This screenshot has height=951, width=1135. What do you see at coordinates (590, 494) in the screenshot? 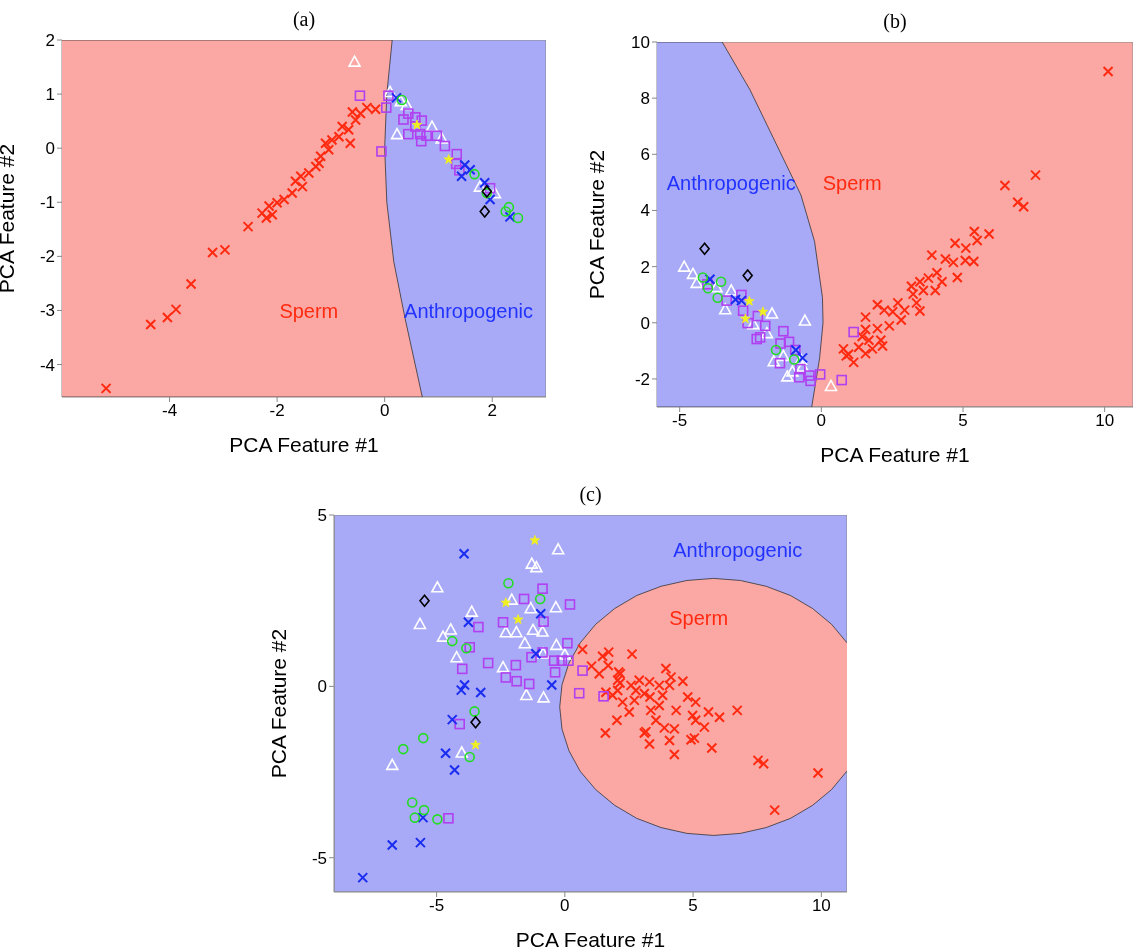
I see `chart-title: (c)` at bounding box center [590, 494].